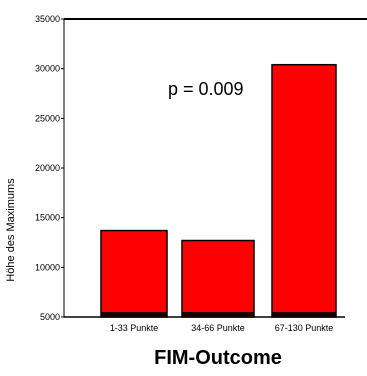 The width and height of the screenshot is (367, 376). I want to click on x-axis-tick-labels: 1-33 Punkte 34-66 Punkte 67-130 Punkte, so click(222, 328).